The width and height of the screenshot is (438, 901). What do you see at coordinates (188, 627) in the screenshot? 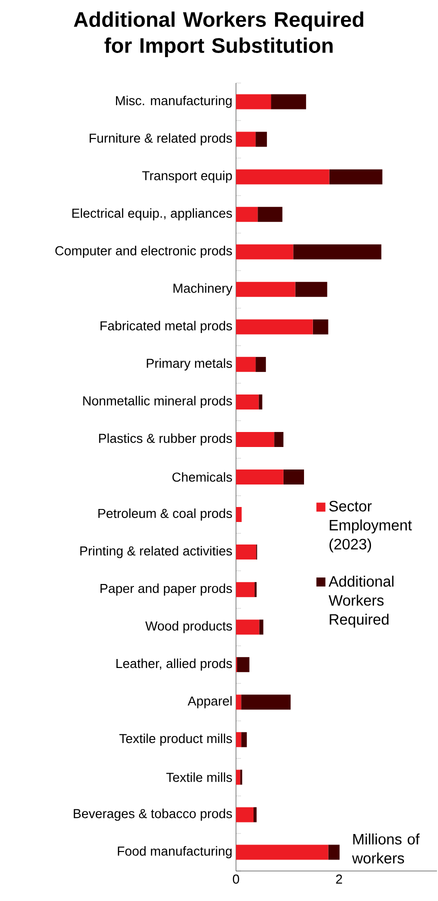
I see `y-tick-label: Wood products` at bounding box center [188, 627].